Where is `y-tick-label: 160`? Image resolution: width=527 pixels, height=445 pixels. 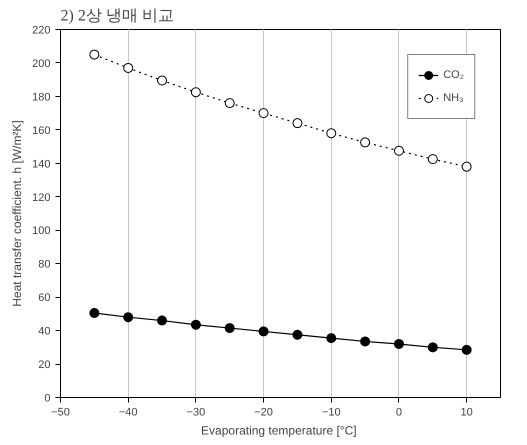
y-tick-label: 160 is located at coordinates (41, 130).